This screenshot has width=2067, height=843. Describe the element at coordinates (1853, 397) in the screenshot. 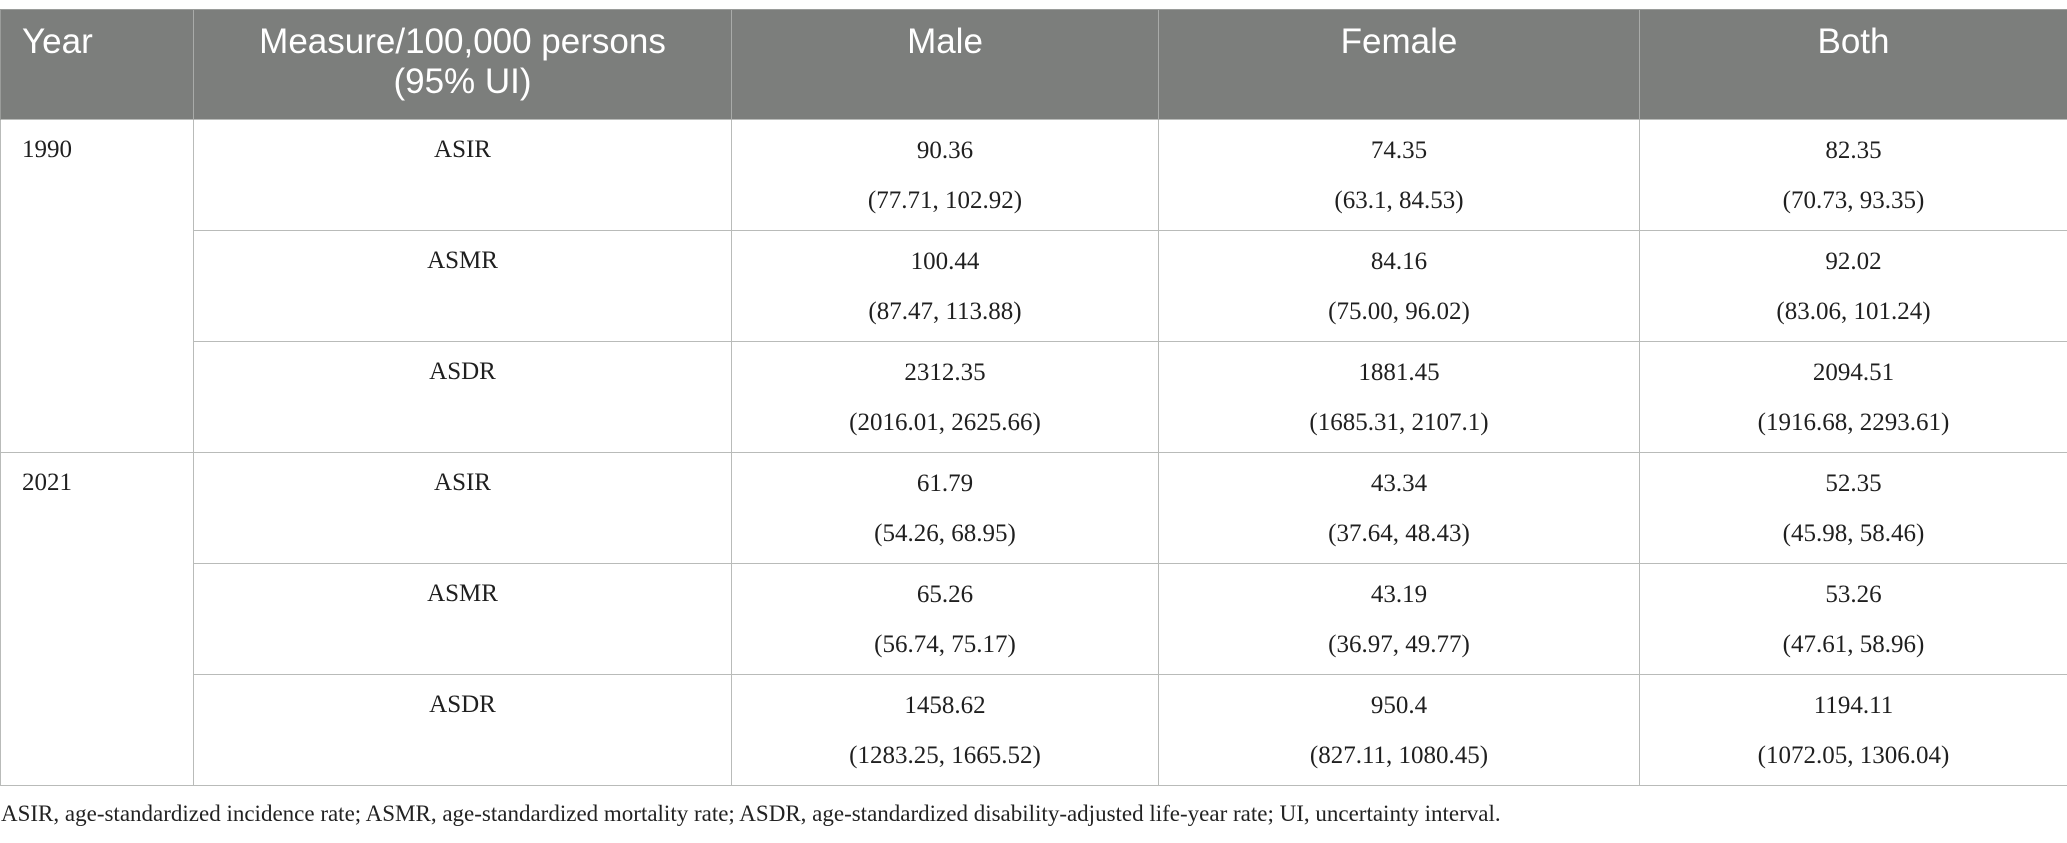

I see `both-cell: 2094.51 (1916.68, 2293.61)` at that location.